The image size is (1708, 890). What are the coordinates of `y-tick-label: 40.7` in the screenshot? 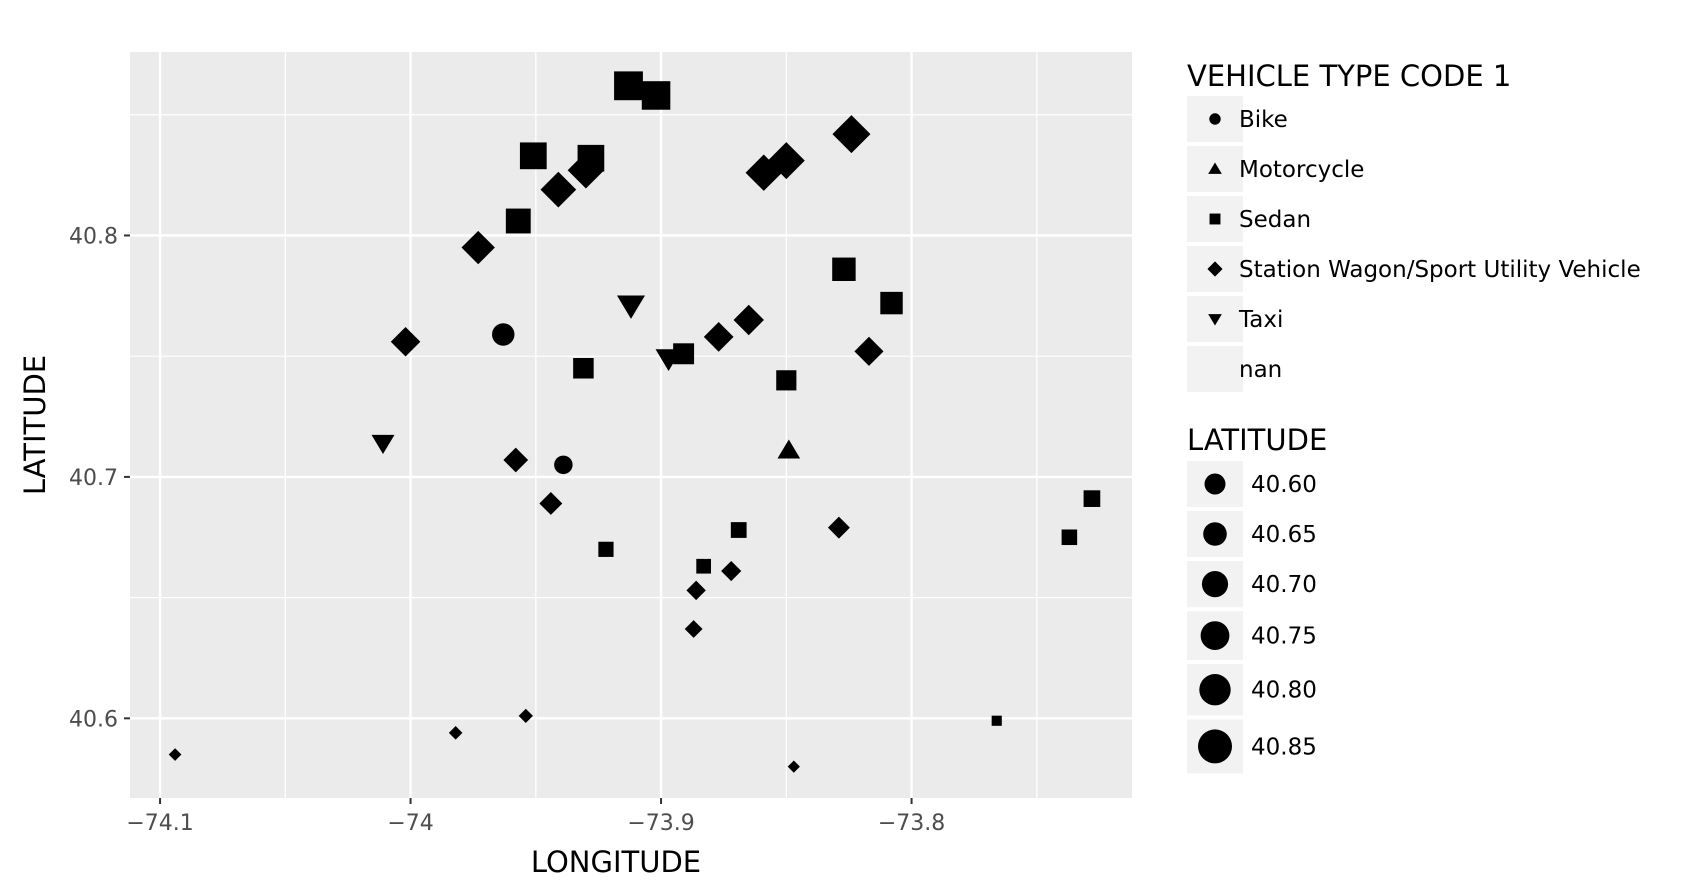 It's located at (93, 478).